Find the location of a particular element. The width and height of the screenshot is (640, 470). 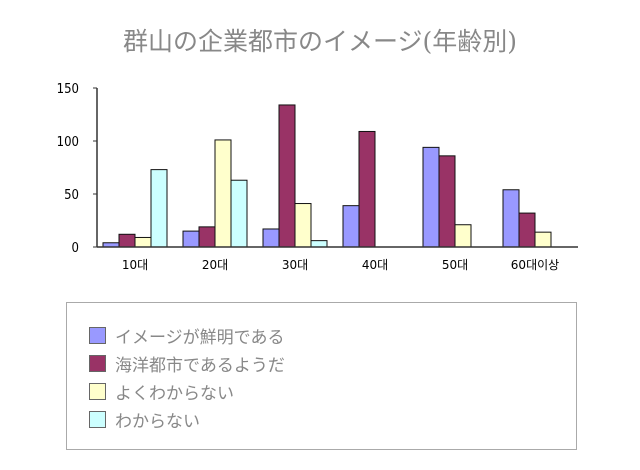

chart-title: 群山の企業都市のイメージ(年齢別) is located at coordinates (319, 41).